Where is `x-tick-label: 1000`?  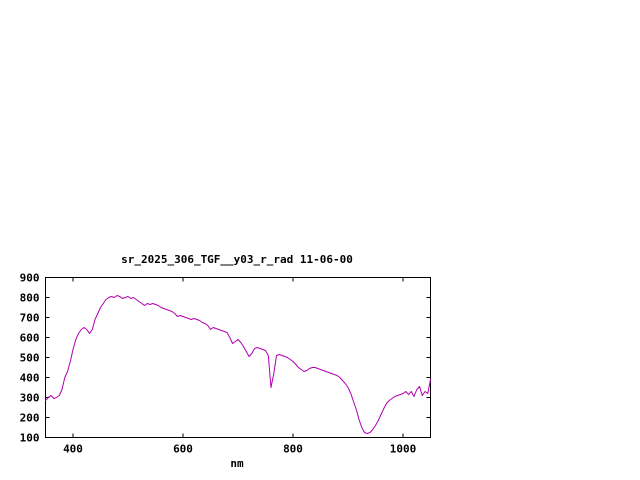 x-tick-label: 1000 is located at coordinates (403, 449).